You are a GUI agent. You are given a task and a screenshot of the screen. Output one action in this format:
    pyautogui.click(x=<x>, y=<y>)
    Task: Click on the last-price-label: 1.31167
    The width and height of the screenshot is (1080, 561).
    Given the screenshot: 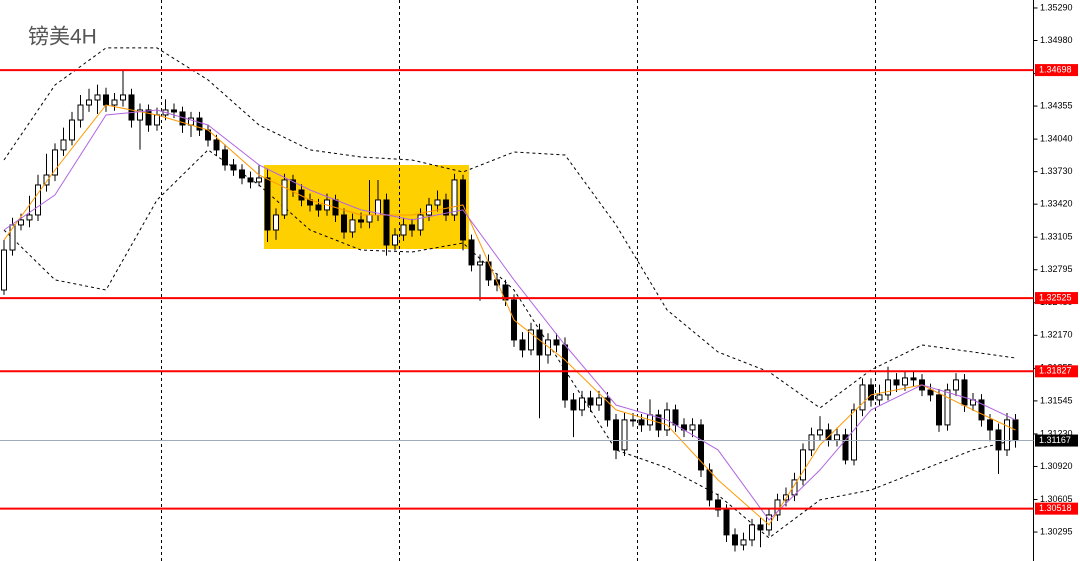 What is the action you would take?
    pyautogui.click(x=1055, y=440)
    